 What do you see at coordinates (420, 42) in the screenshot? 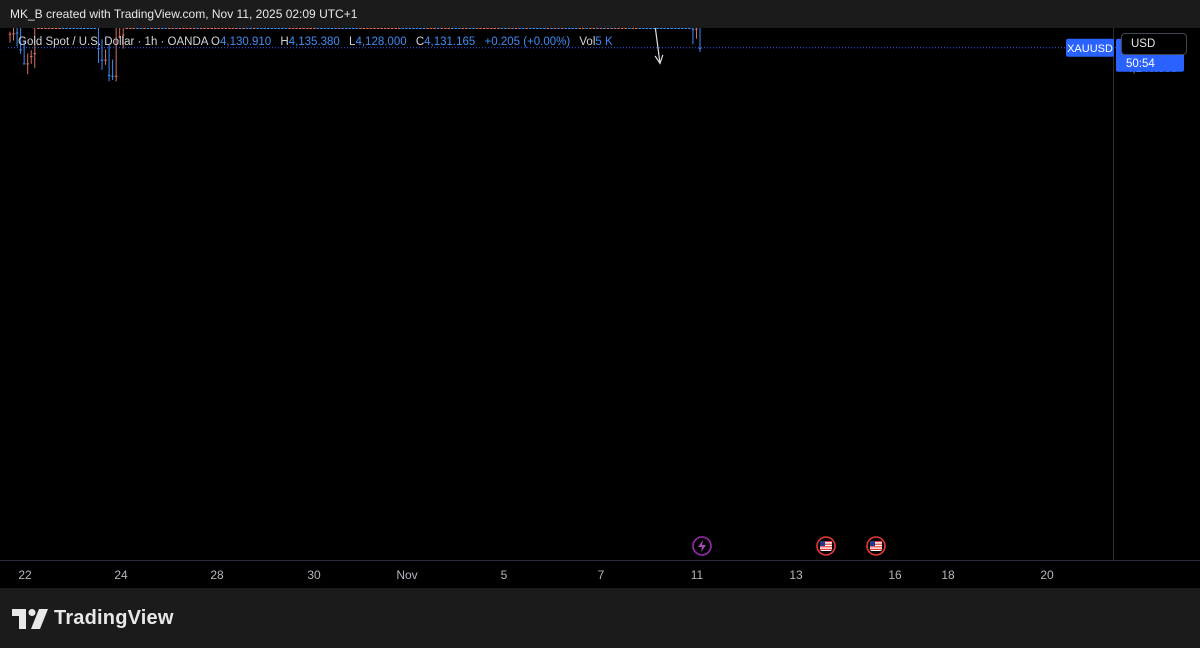
I see `close-label: C` at bounding box center [420, 42].